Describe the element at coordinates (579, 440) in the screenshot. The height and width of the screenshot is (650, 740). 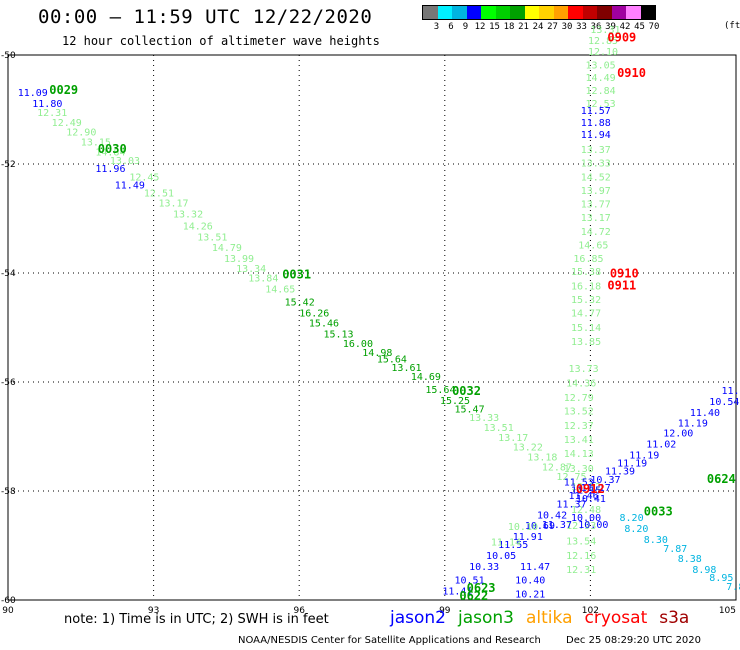
I see `wave-height-point: 13.41` at that location.